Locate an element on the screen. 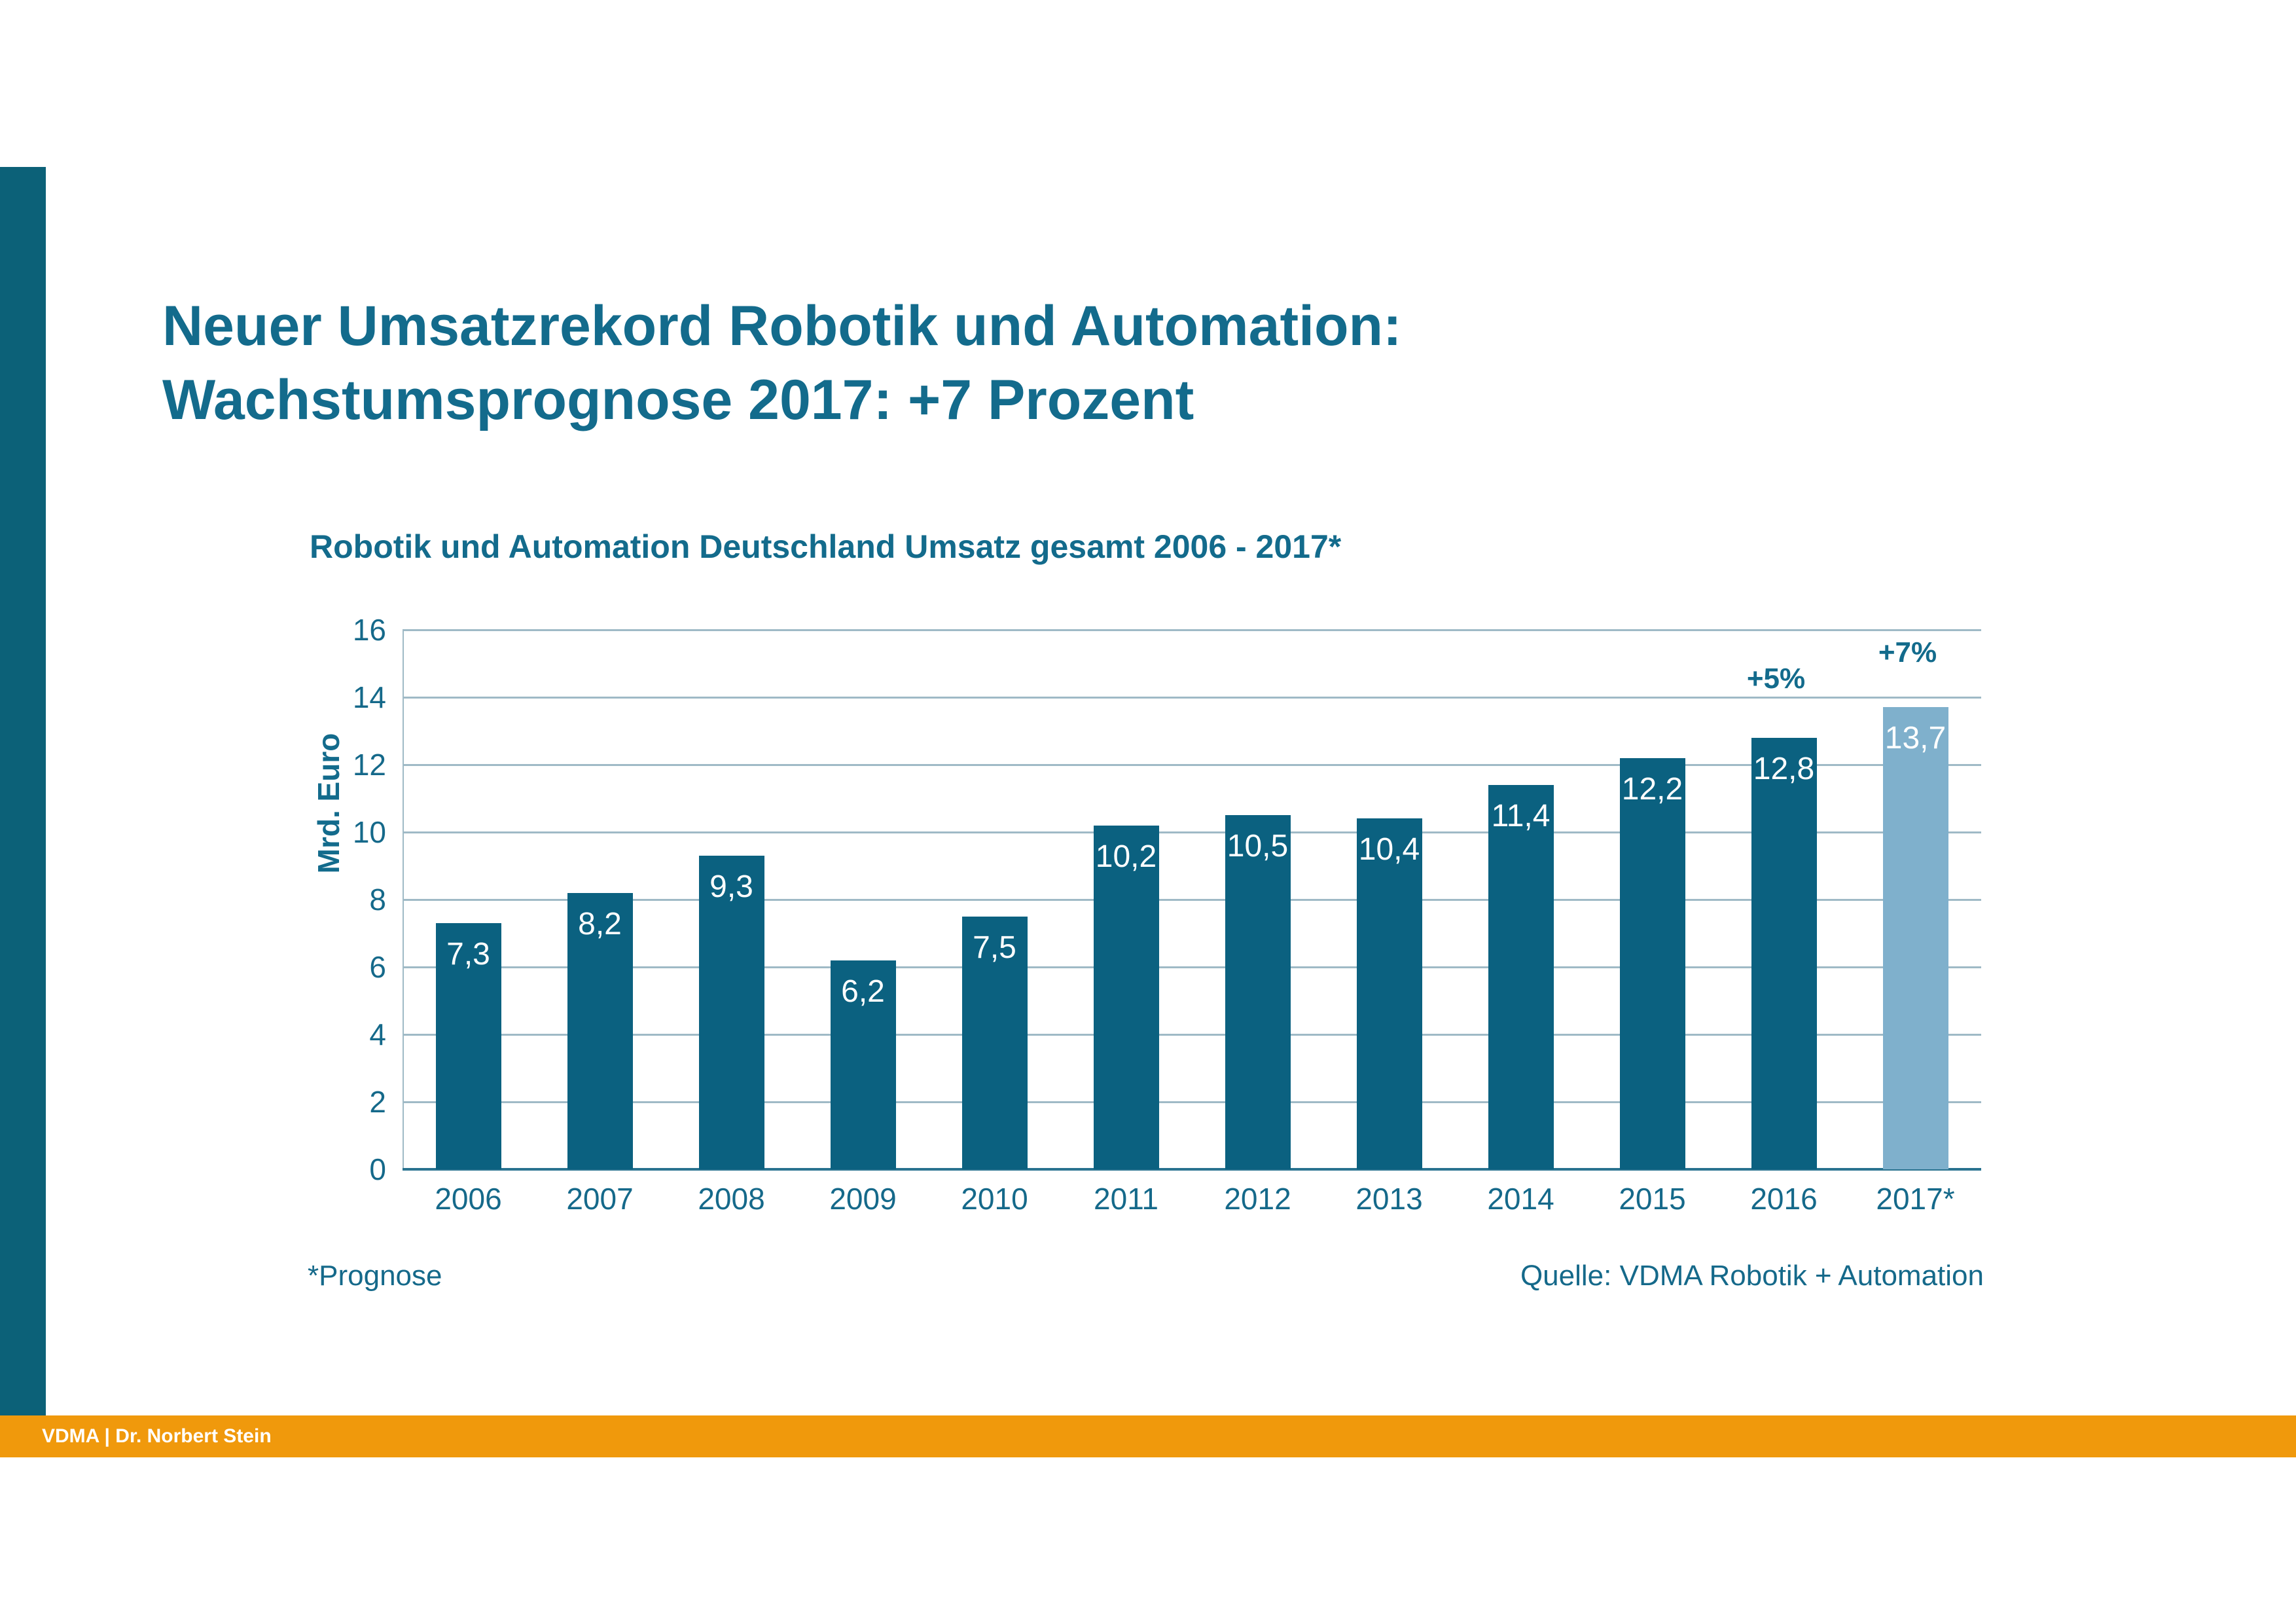 The height and width of the screenshot is (1623, 2296). y-tick-label-6: 6 is located at coordinates (377, 967).